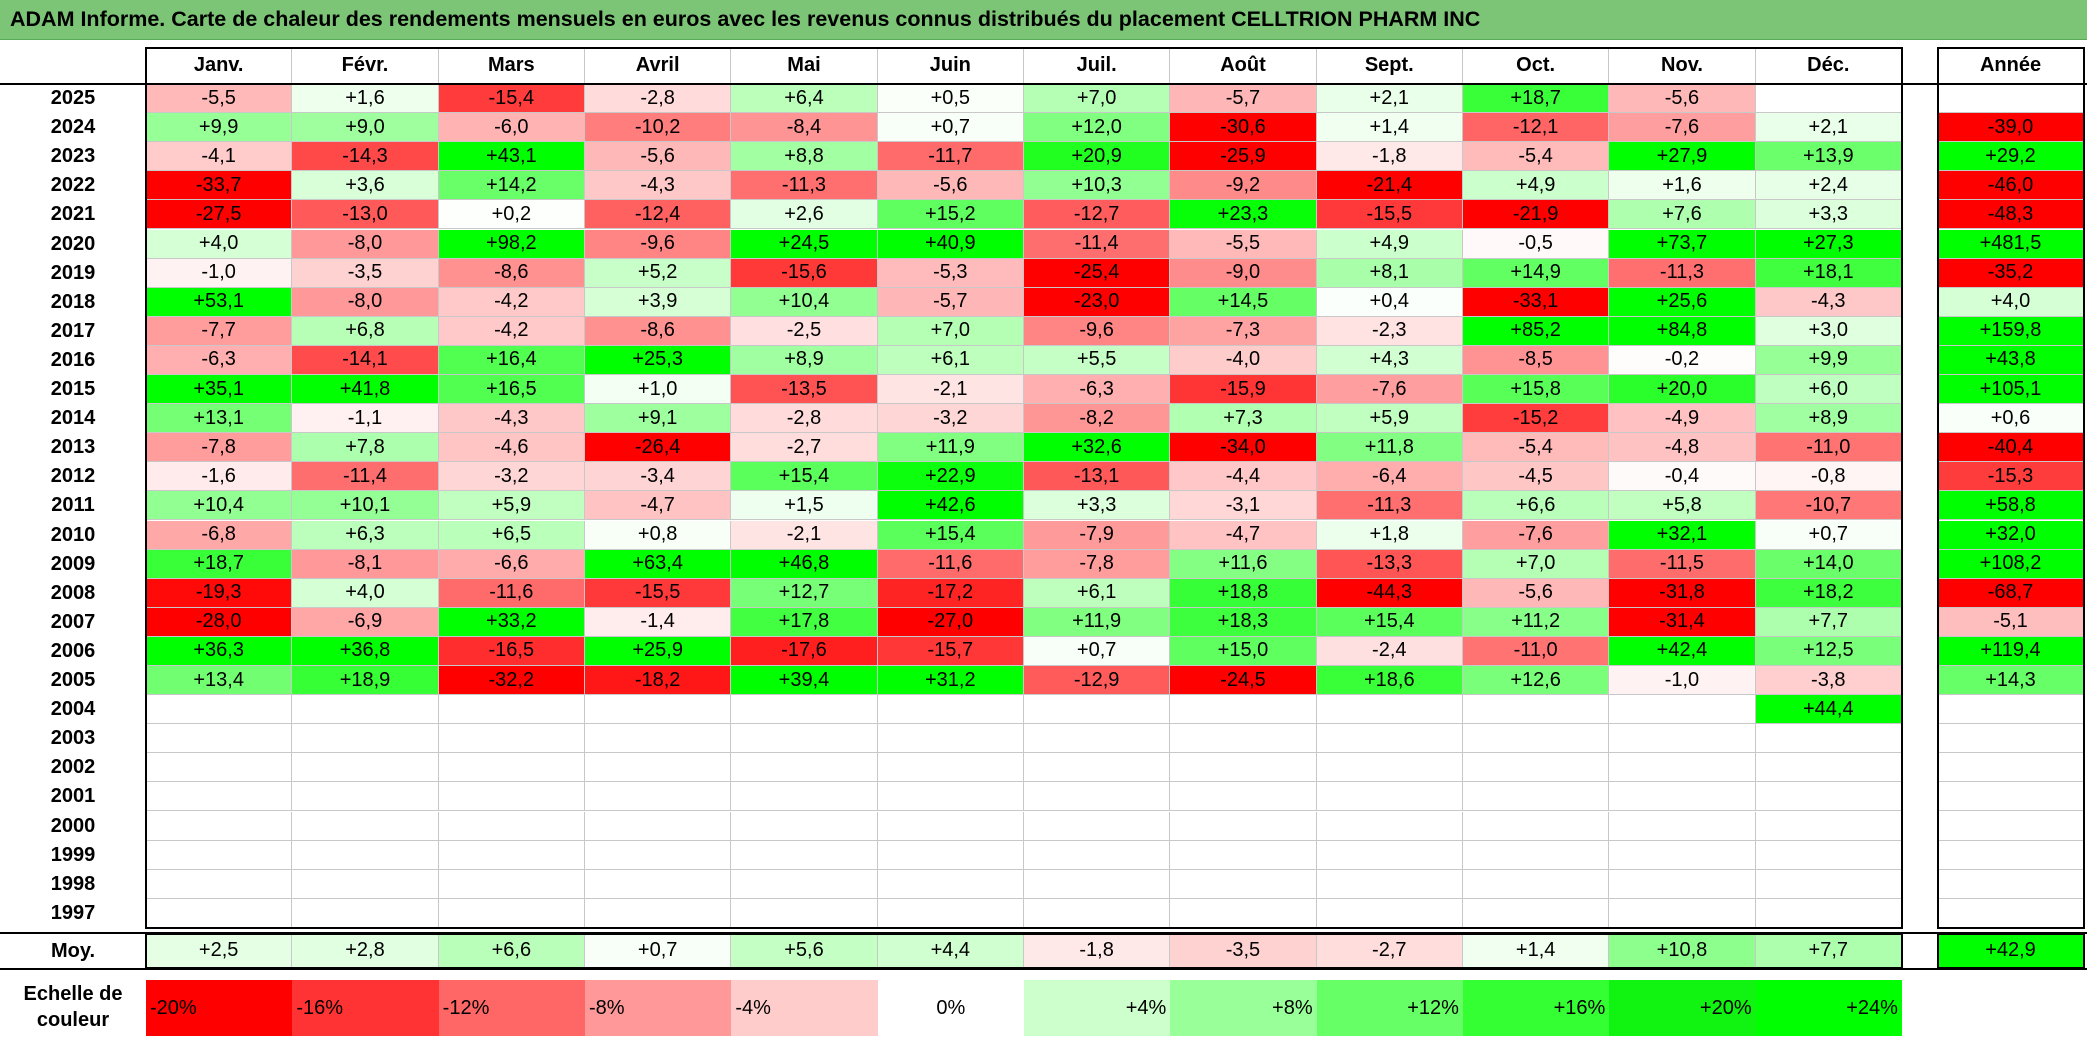  I want to click on color-scale-step: -12%, so click(511, 1008).